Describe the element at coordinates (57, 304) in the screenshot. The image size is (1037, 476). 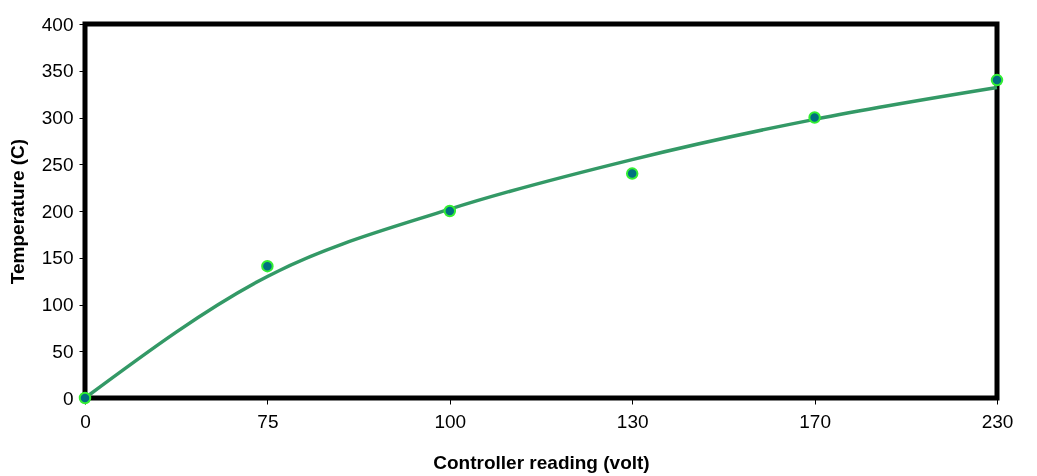
I see `y-tick-label: 100` at that location.